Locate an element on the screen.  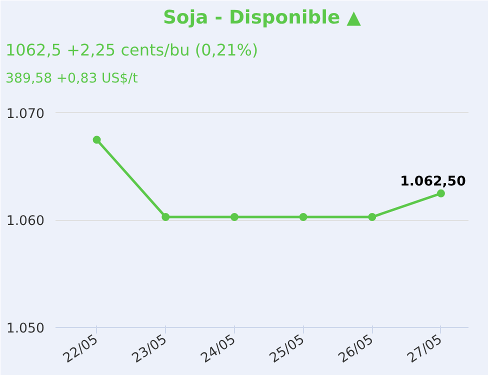
chart-subtitle: 1062,5 +2,25 cents/bu (0,21%) is located at coordinates (132, 50).